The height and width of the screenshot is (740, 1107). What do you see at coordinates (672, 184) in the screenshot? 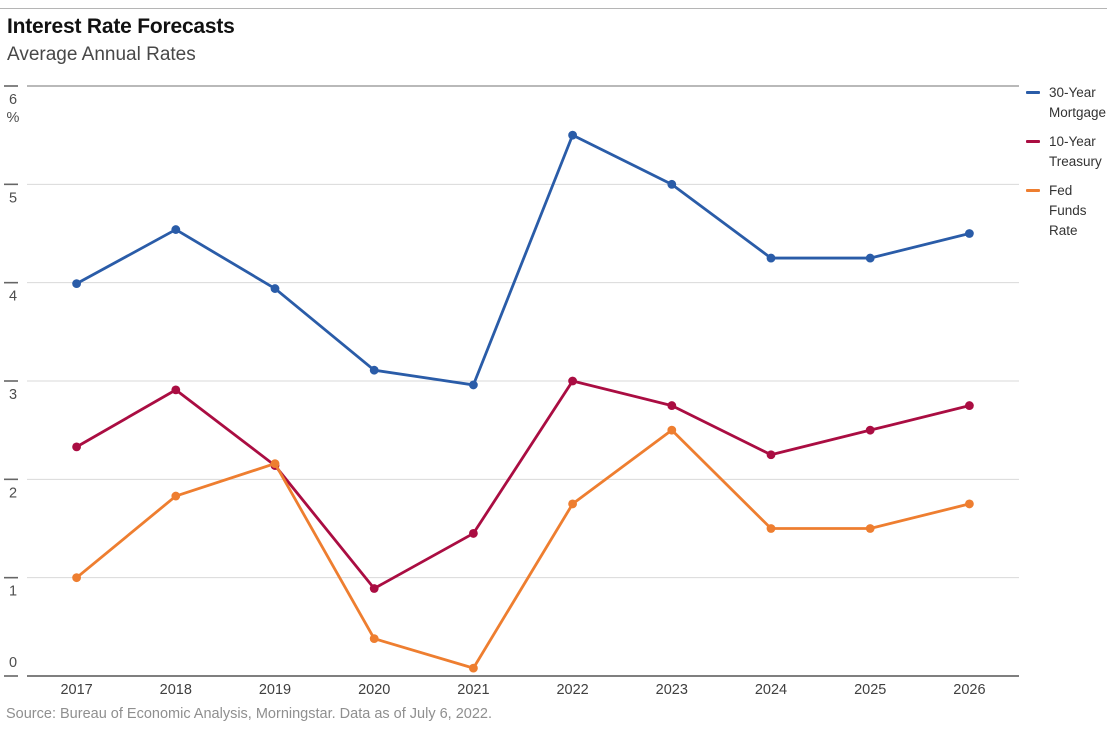
I see `data-point-30-year-mortgage-2023` at bounding box center [672, 184].